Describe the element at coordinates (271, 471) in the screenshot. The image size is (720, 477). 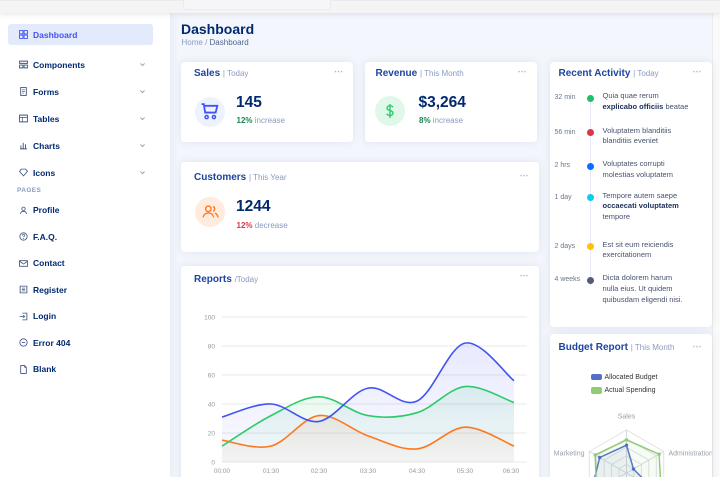
I see `svg-text: 01:30` at that location.